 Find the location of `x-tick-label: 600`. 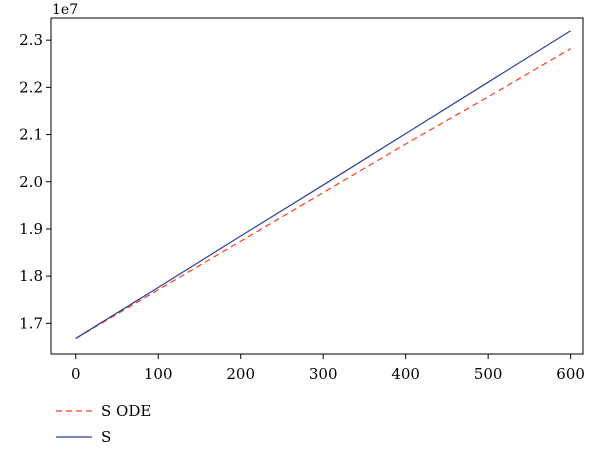

x-tick-label: 600 is located at coordinates (570, 374).